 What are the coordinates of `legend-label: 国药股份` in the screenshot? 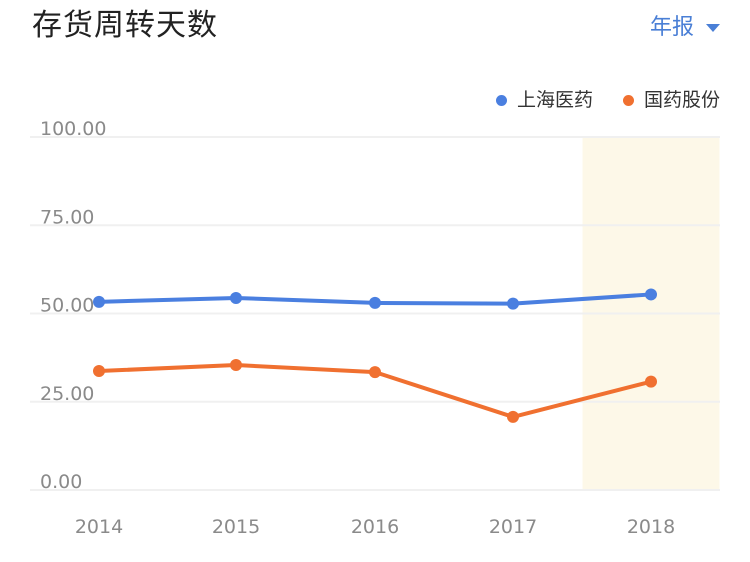 It's located at (681, 100).